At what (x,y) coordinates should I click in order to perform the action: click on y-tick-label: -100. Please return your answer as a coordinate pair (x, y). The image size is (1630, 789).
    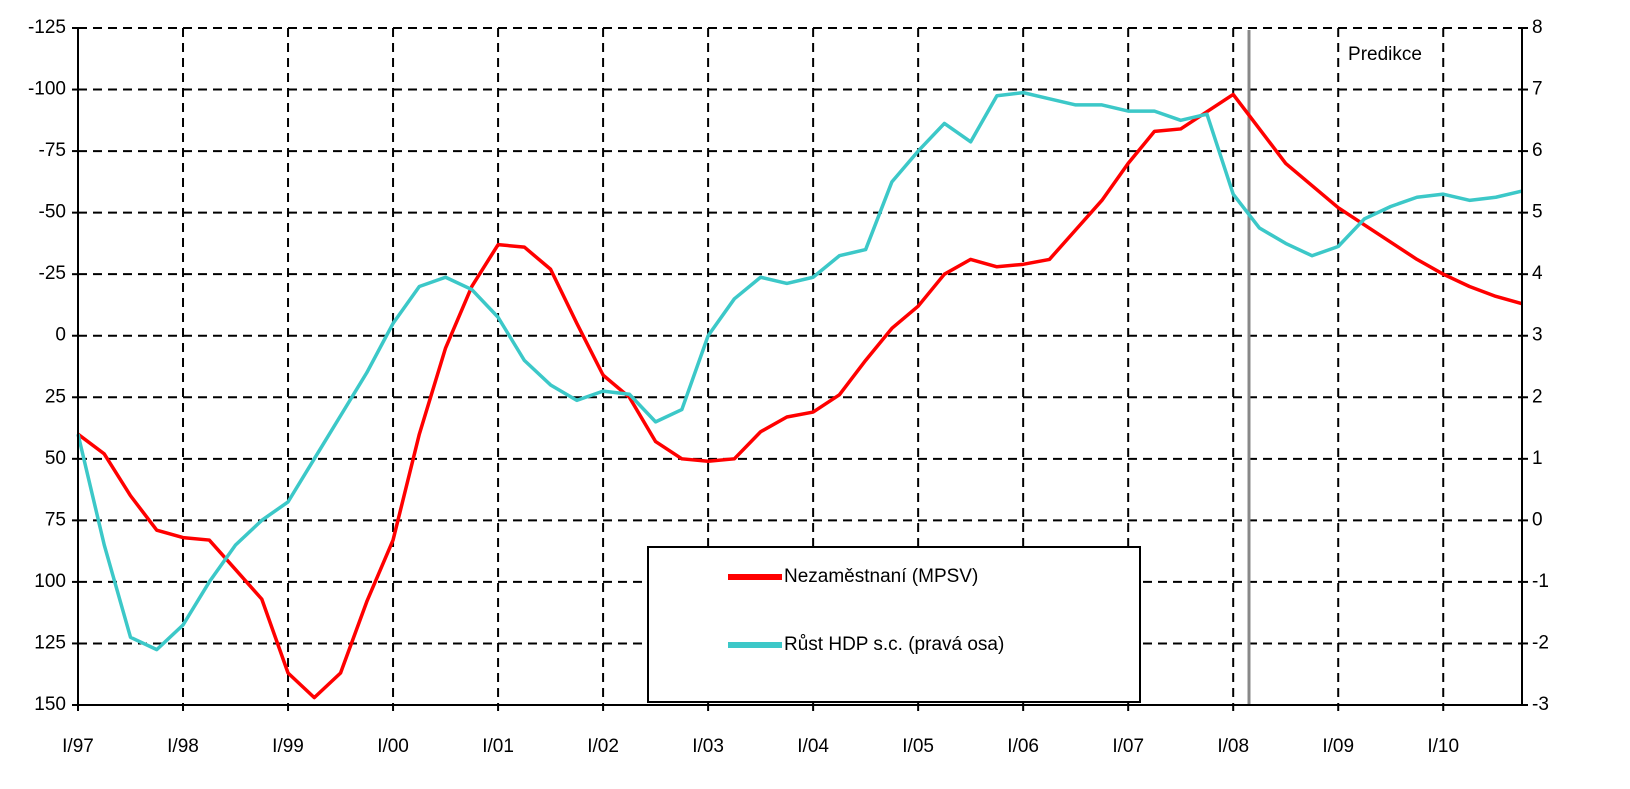
    Looking at the image, I should click on (47, 89).